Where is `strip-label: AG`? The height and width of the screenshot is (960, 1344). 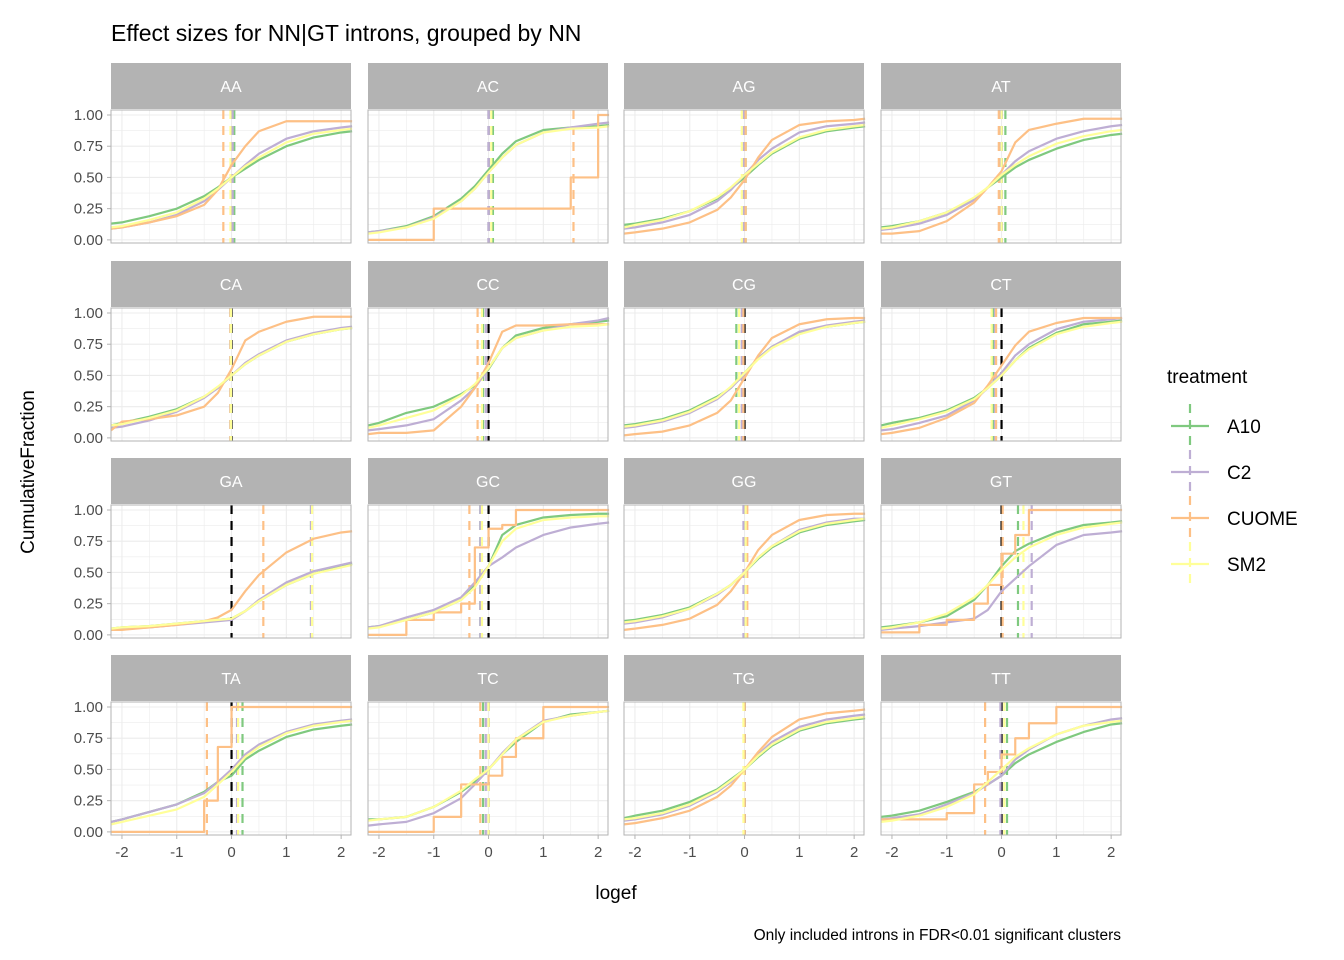 strip-label: AG is located at coordinates (743, 87).